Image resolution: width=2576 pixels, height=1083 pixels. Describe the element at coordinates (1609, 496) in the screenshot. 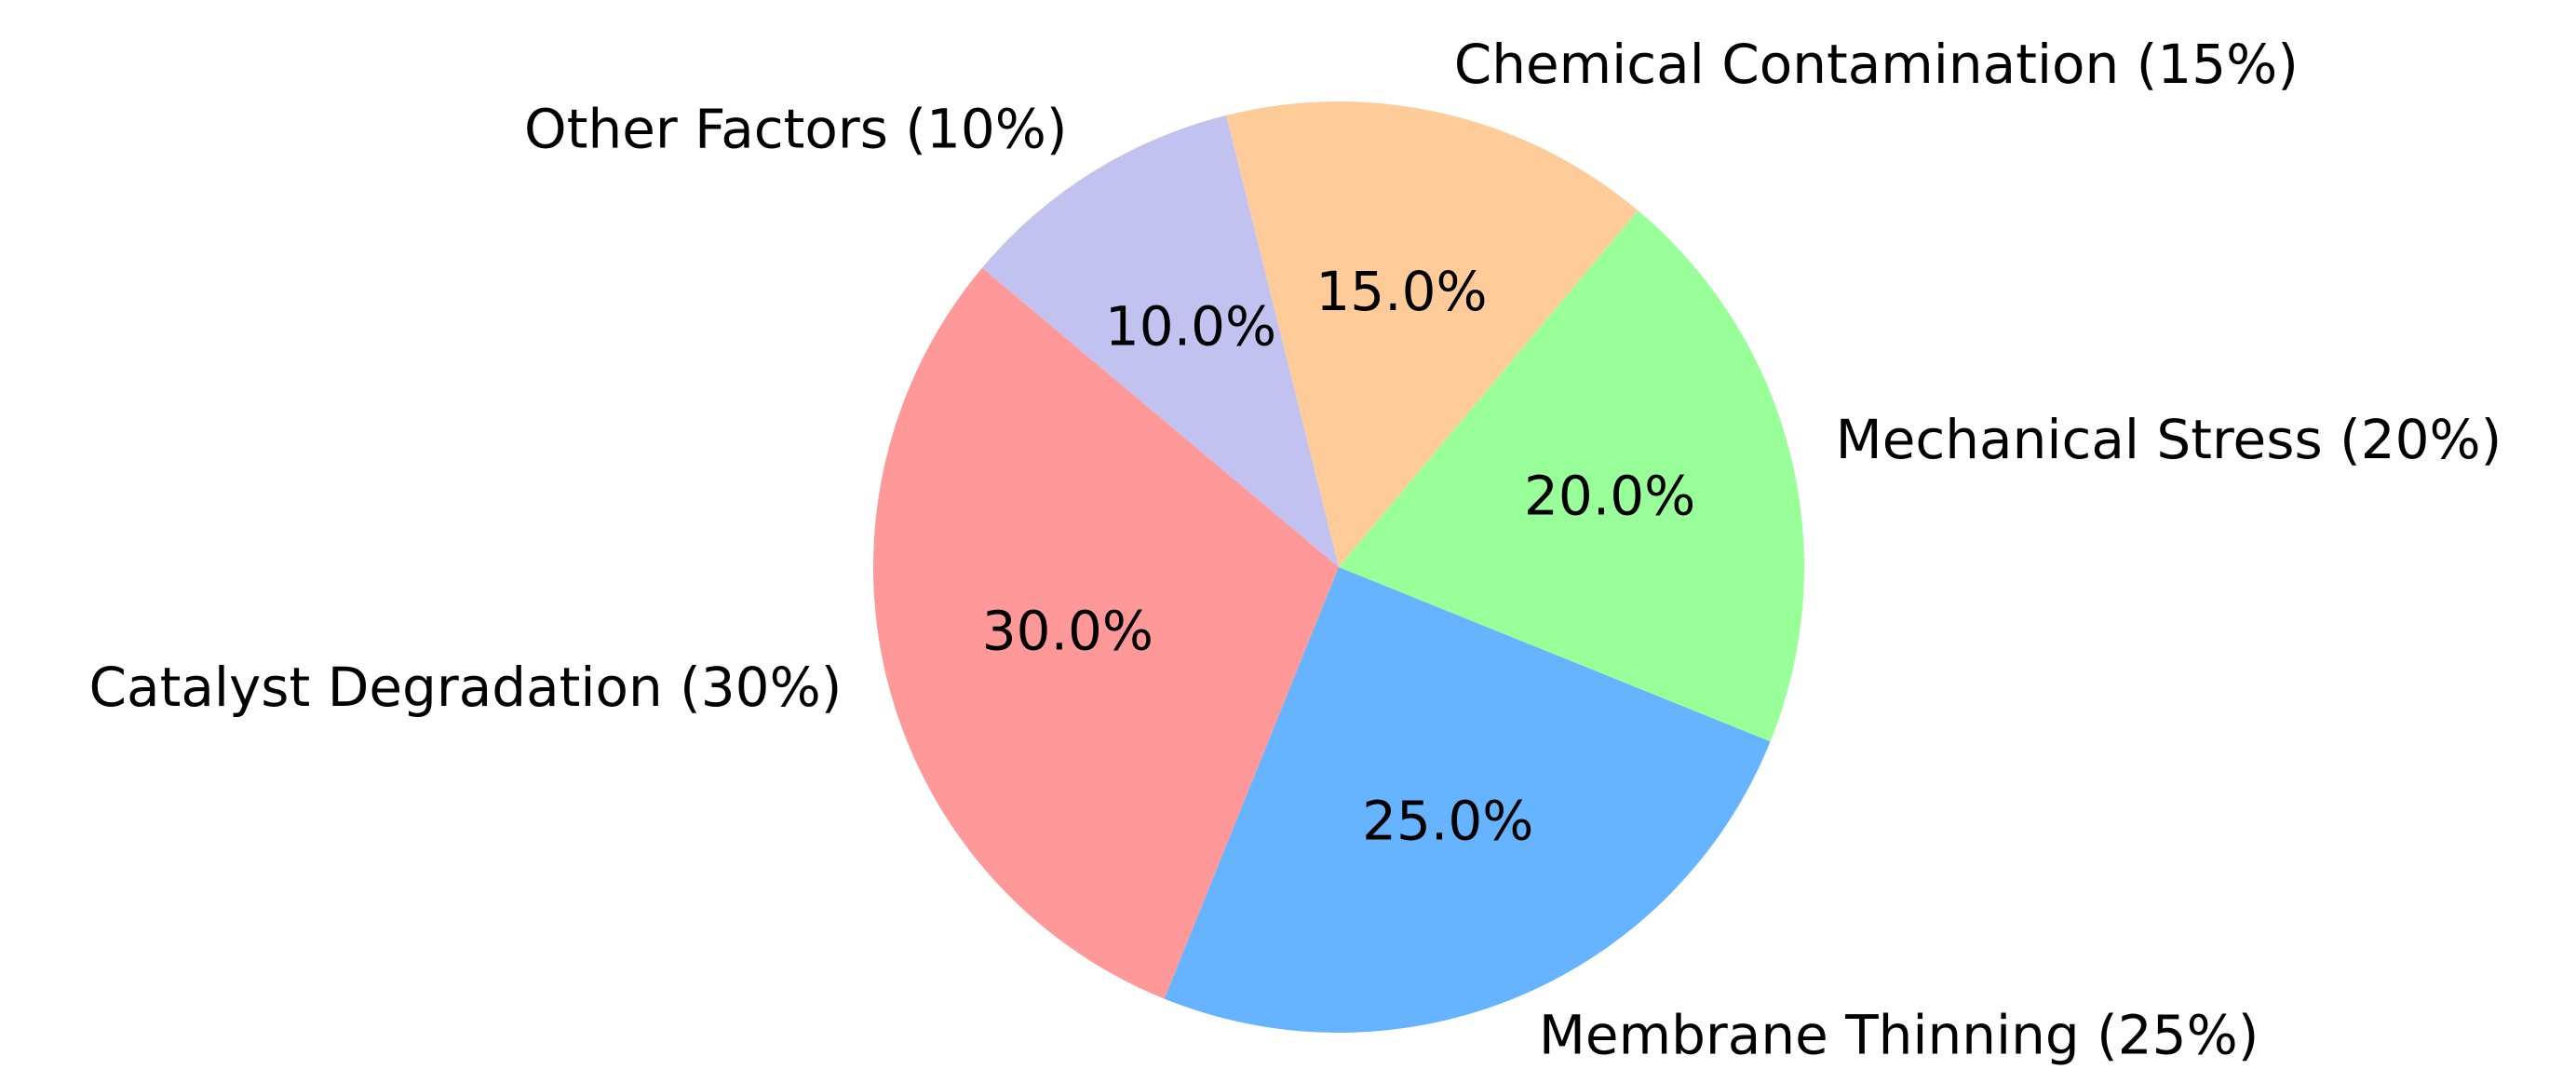

I see `percent-label: 20.0%` at that location.